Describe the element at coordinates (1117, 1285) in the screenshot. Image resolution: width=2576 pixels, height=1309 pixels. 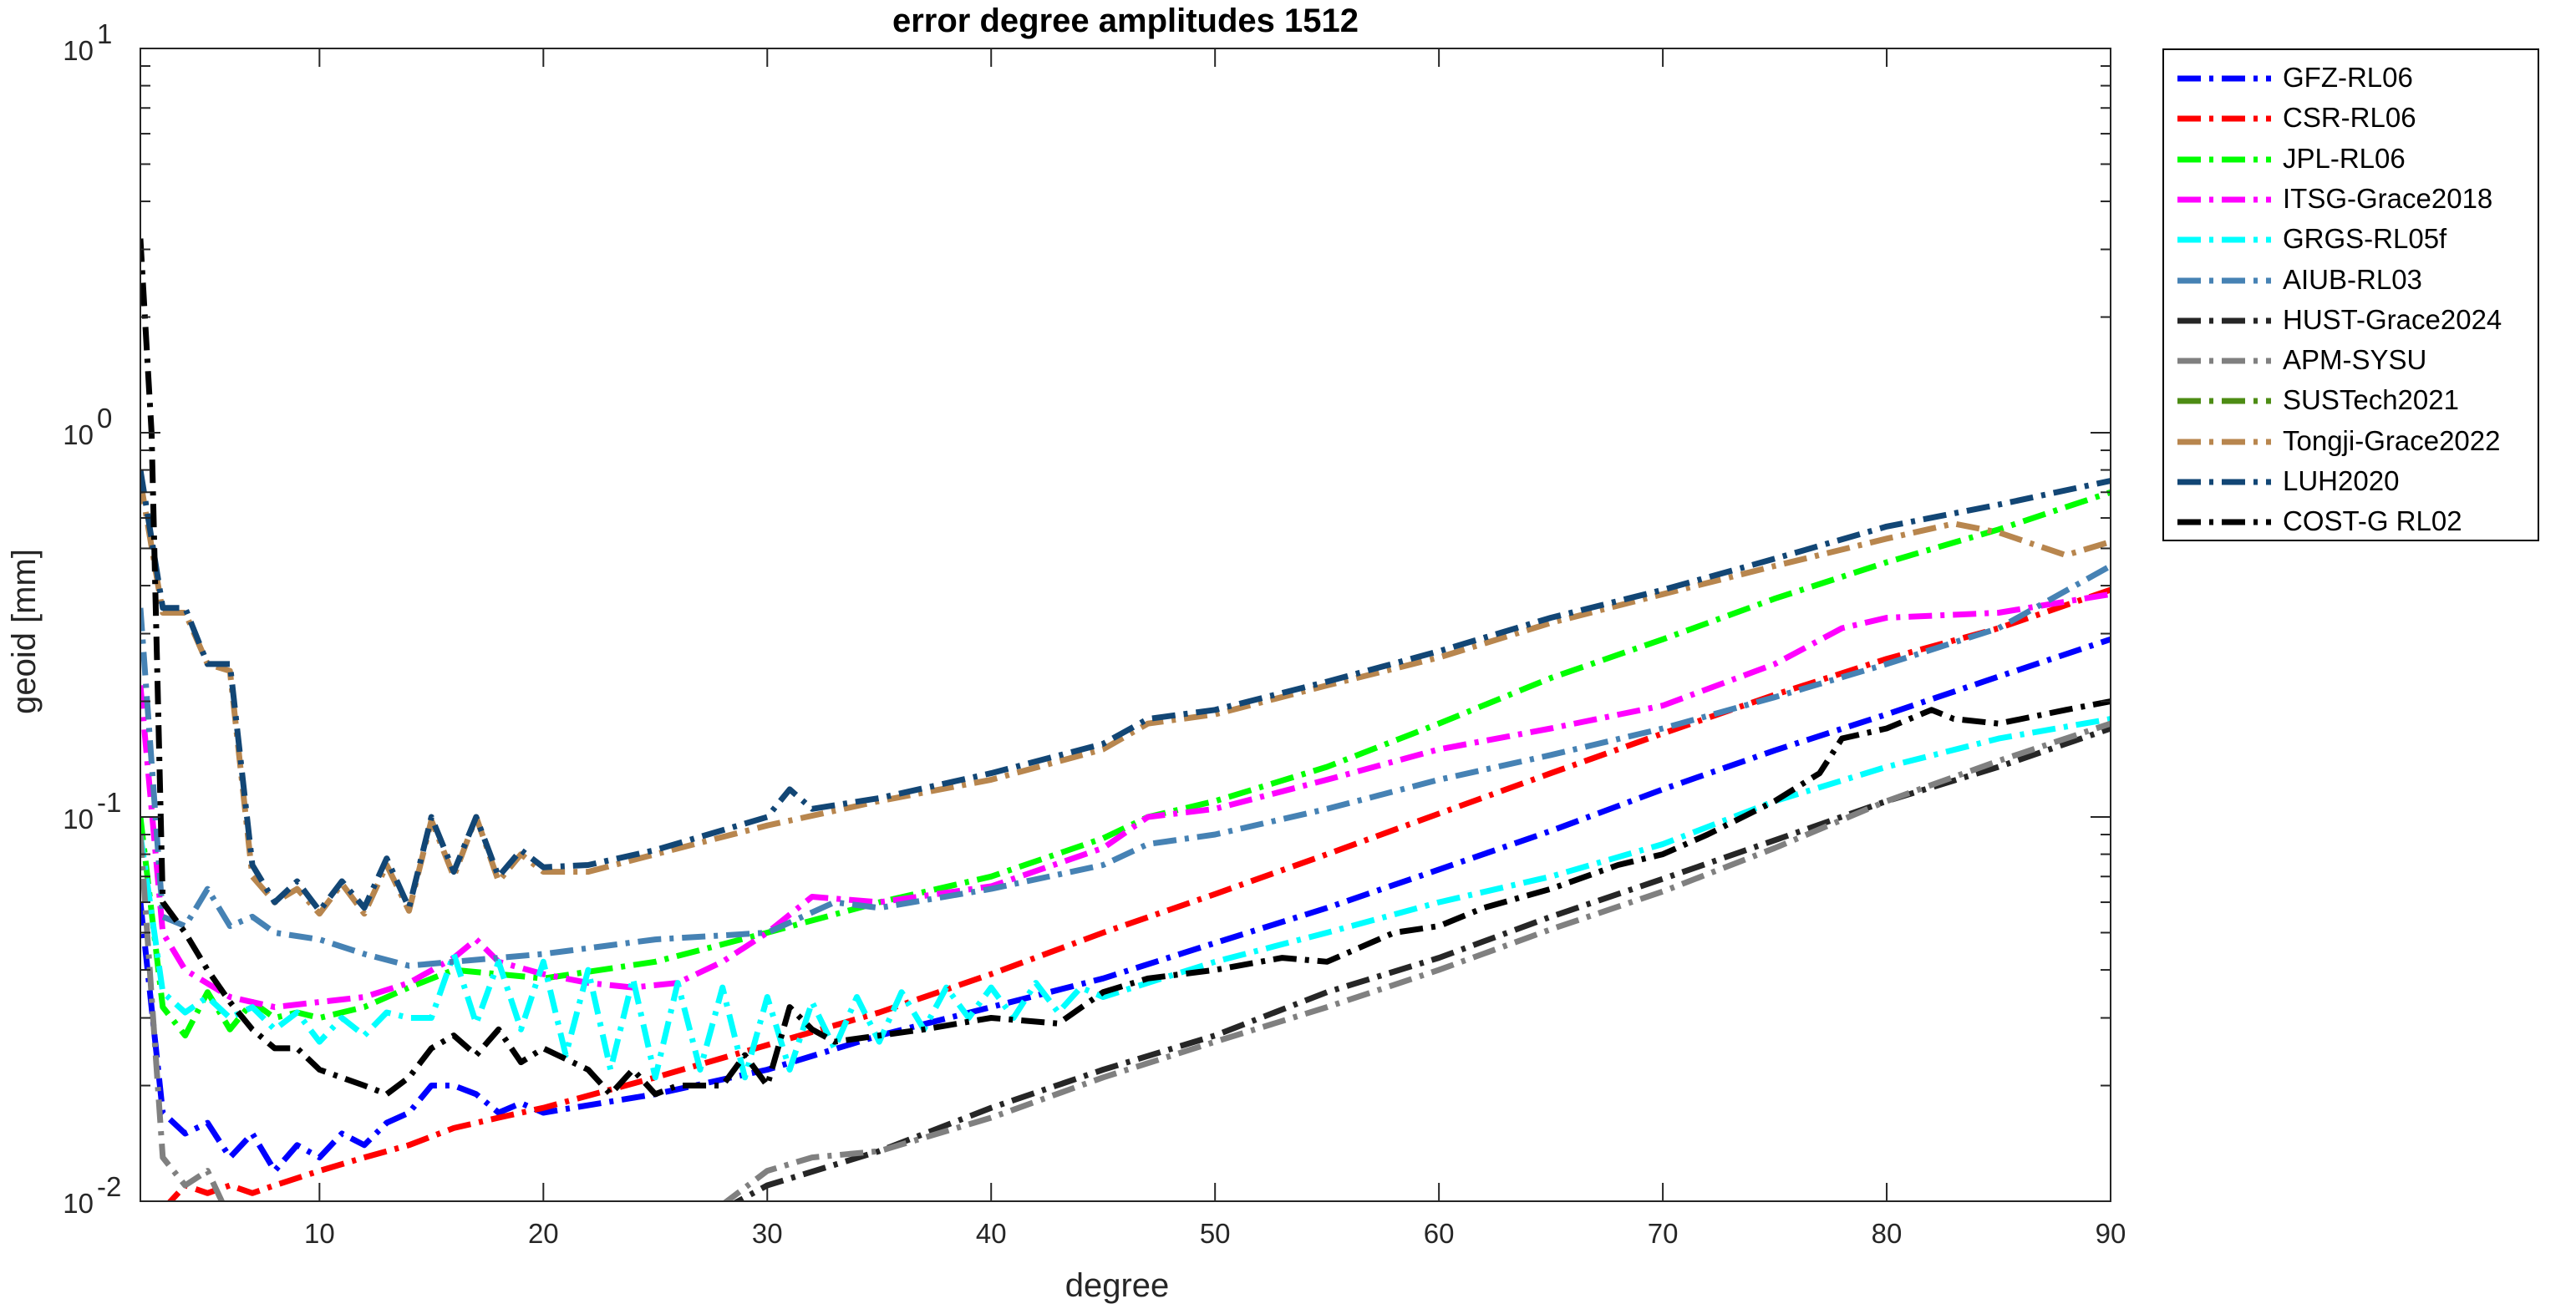
I see `x-axis-title: degree` at that location.